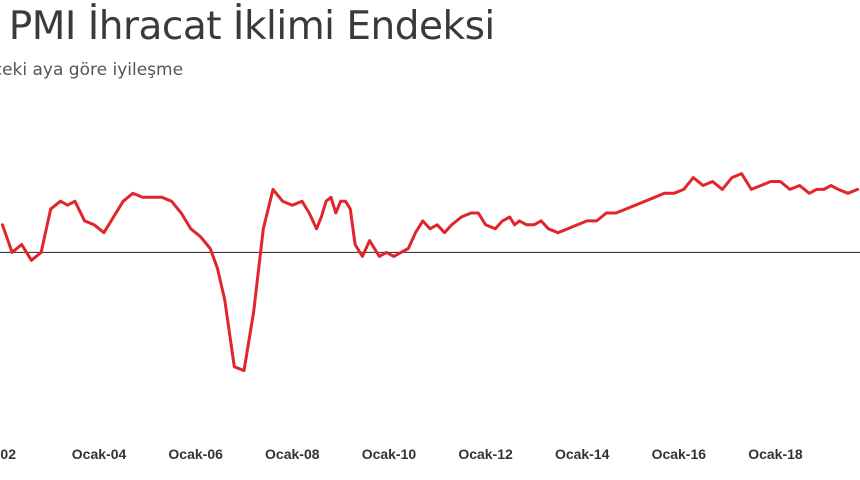 This screenshot has width=860, height=480. Describe the element at coordinates (292, 454) in the screenshot. I see `x-tick-label: Ocak-08` at that location.